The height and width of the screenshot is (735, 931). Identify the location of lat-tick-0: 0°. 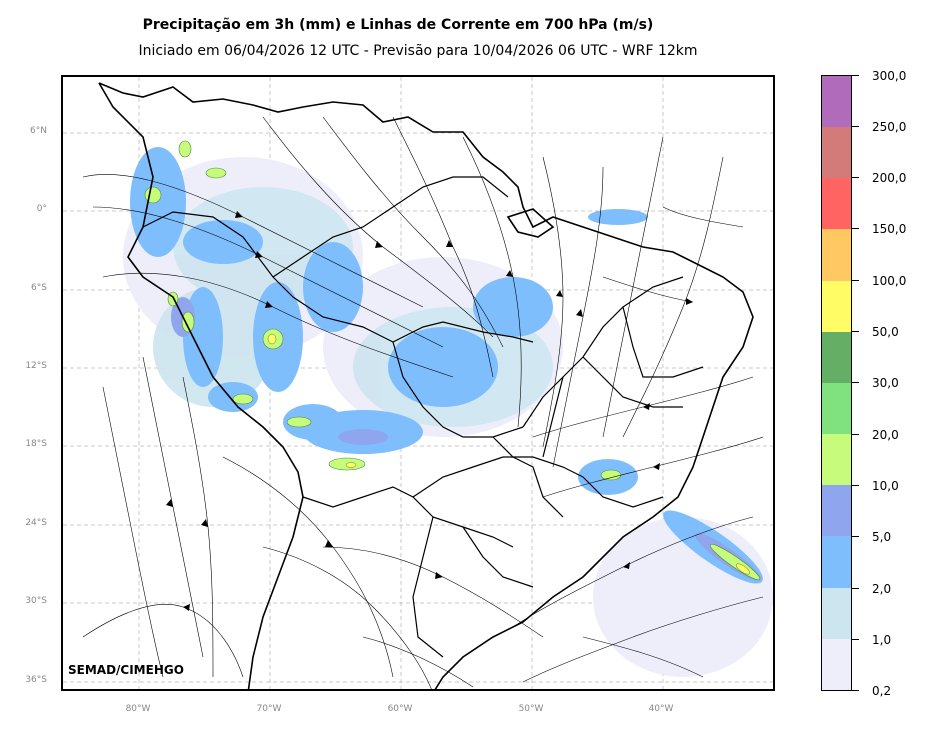
(41, 209).